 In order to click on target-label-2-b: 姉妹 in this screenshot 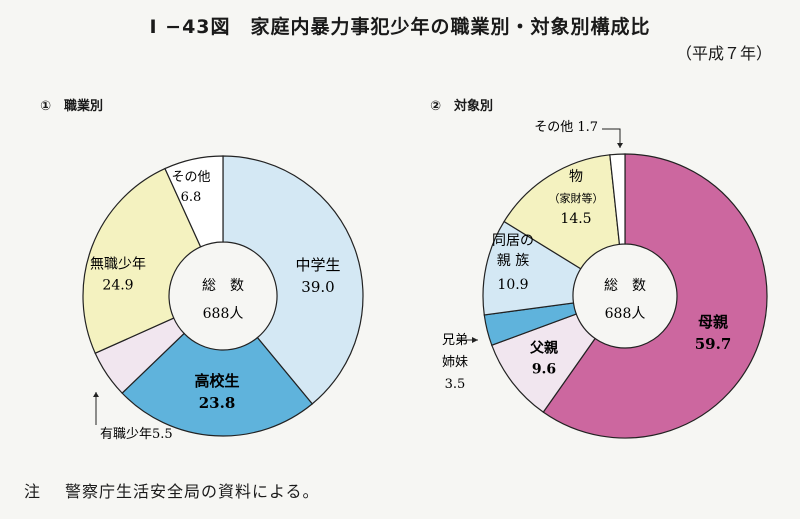, I will do `click(455, 362)`.